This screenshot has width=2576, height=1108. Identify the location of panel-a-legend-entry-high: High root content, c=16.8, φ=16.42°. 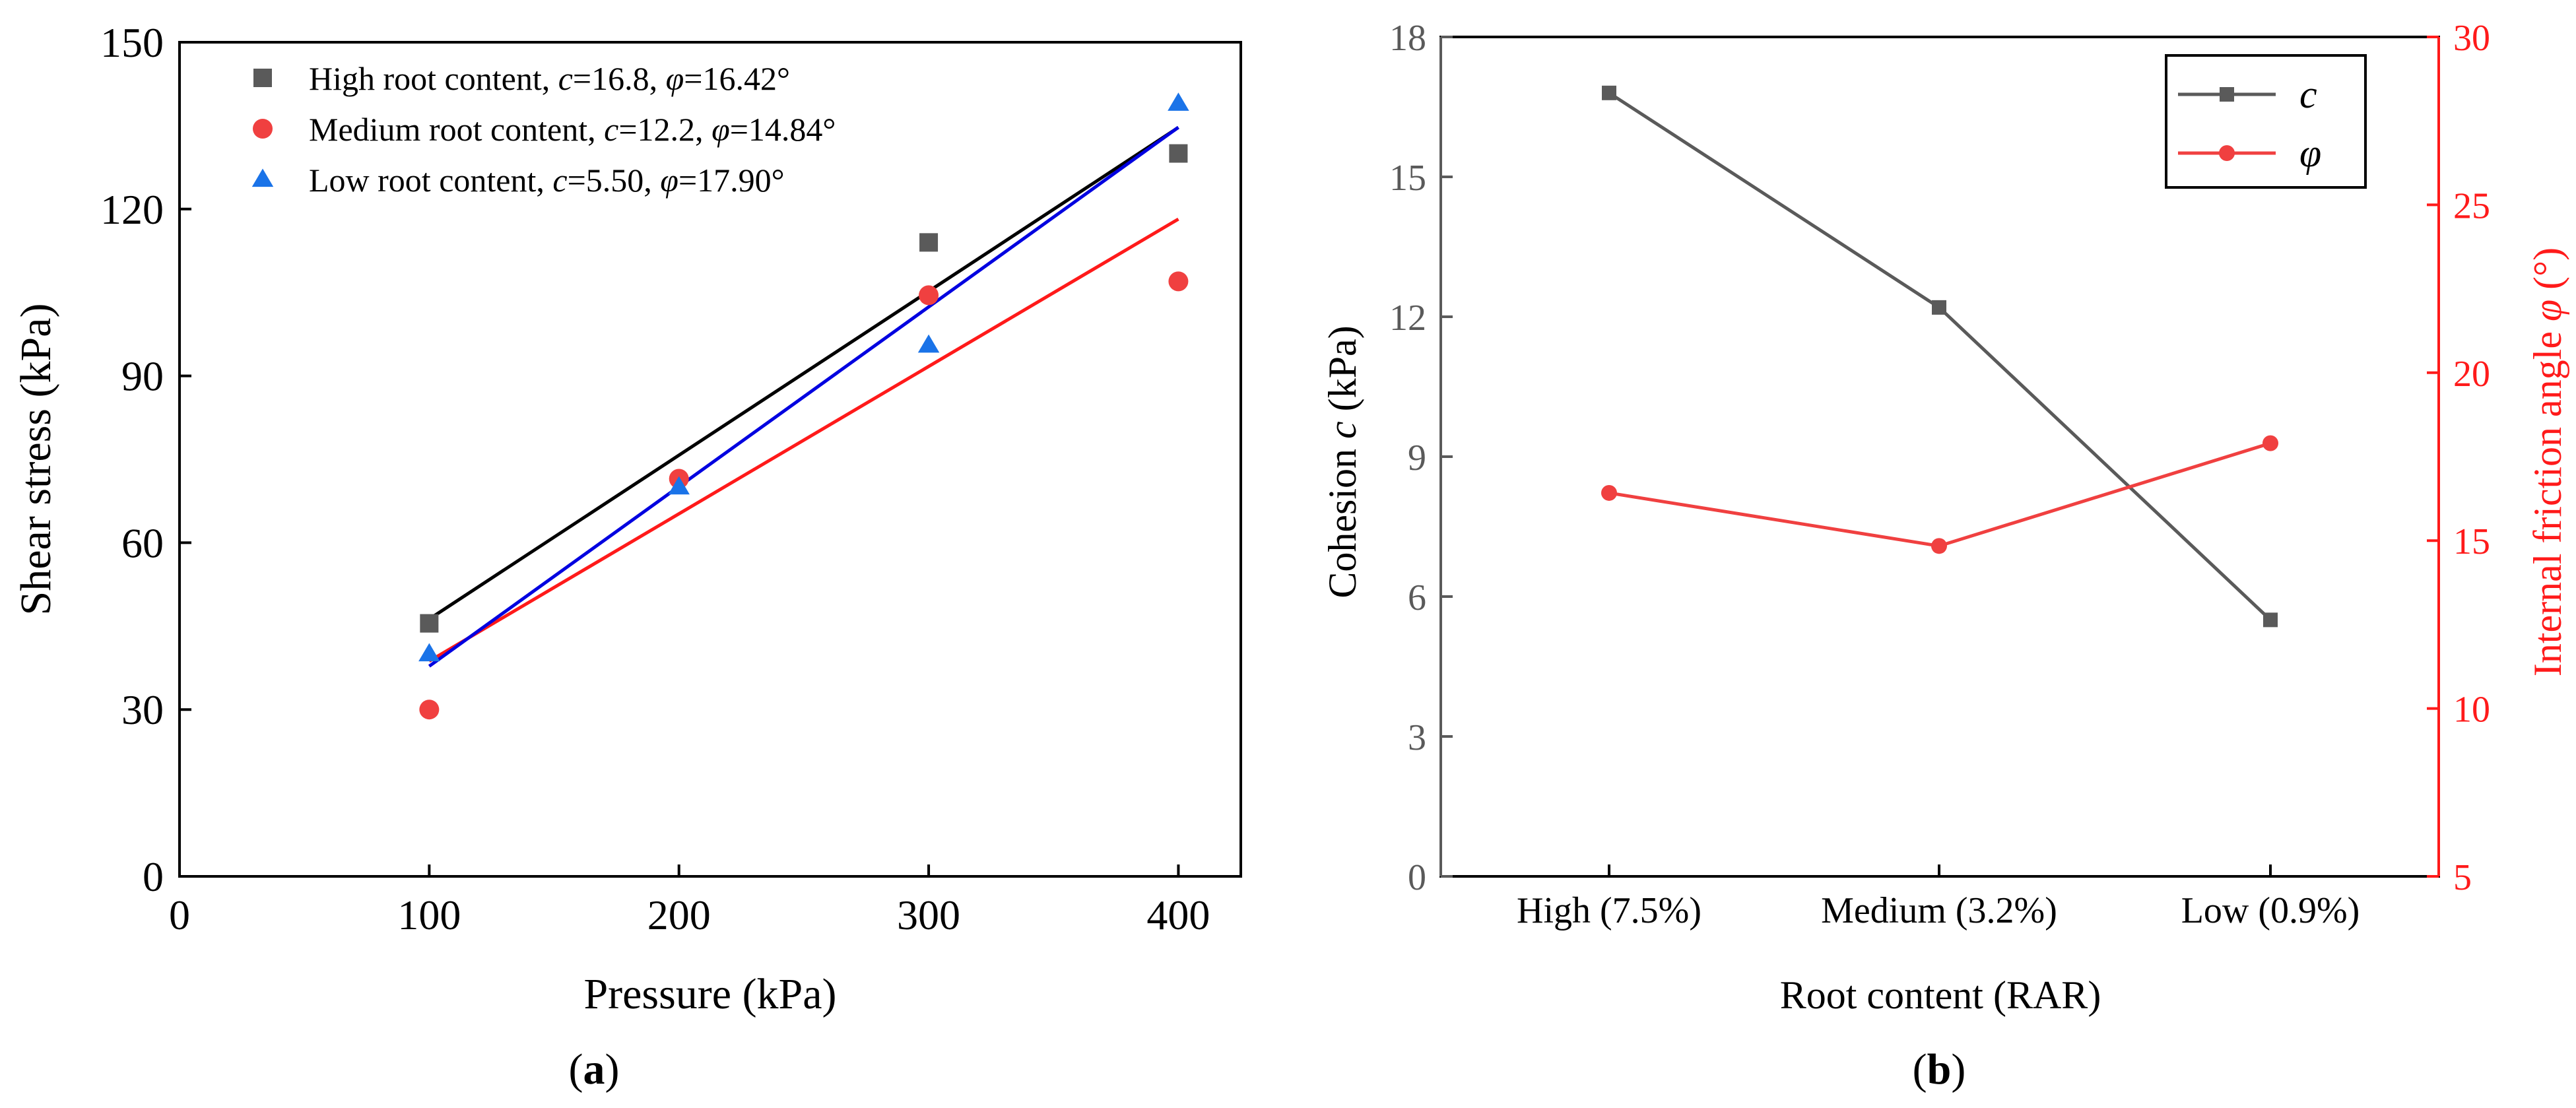
(549, 78).